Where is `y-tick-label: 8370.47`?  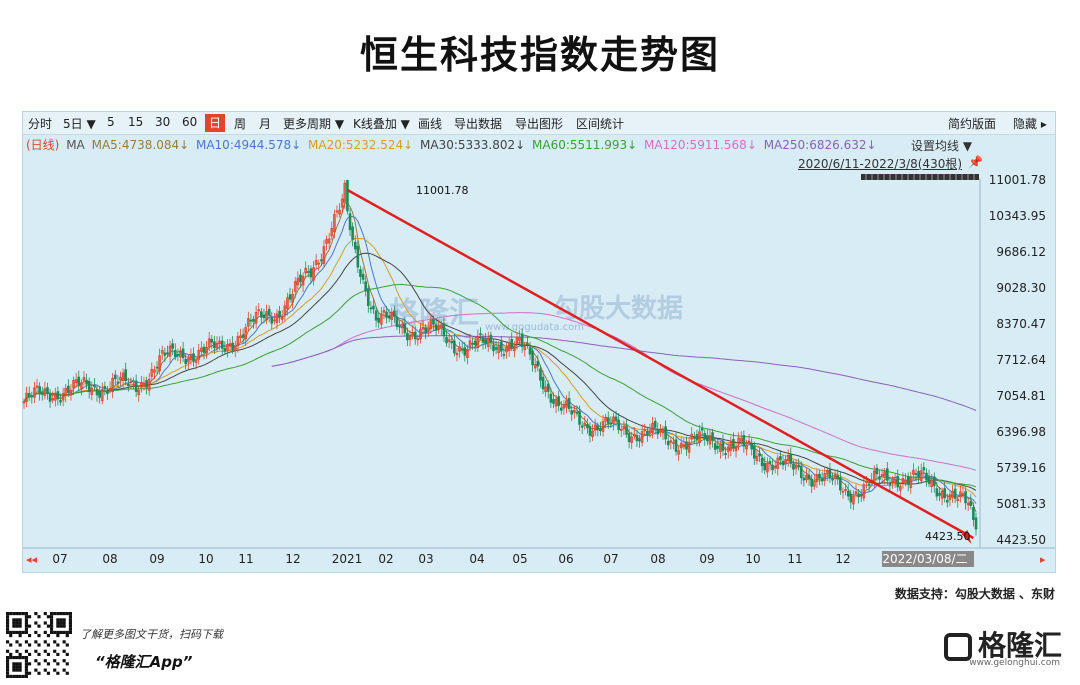 y-tick-label: 8370.47 is located at coordinates (1021, 324).